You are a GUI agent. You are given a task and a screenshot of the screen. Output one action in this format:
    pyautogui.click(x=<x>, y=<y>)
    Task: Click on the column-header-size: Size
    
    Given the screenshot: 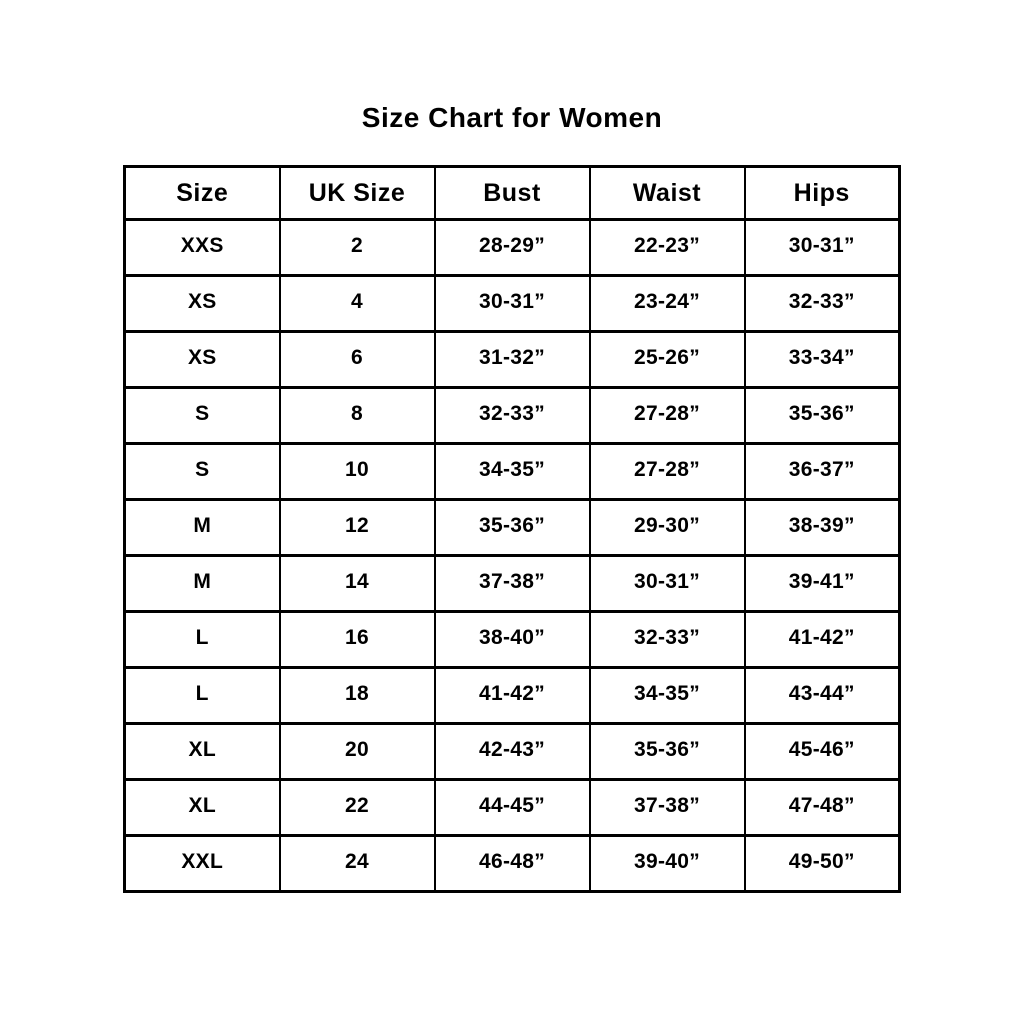 What is the action you would take?
    pyautogui.click(x=202, y=193)
    